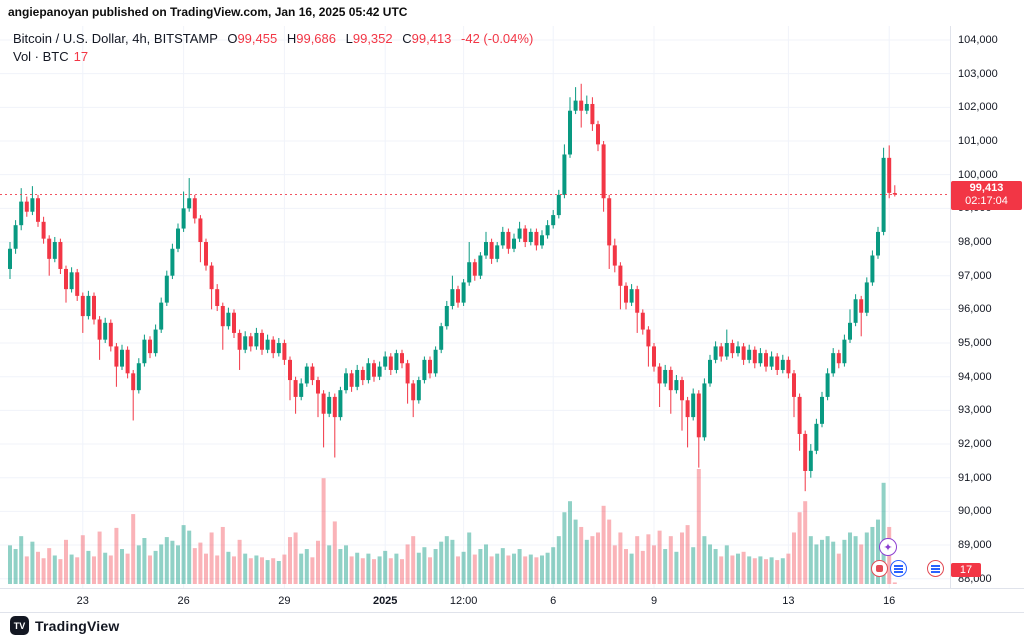 The height and width of the screenshot is (641, 1024). What do you see at coordinates (115, 38) in the screenshot?
I see `symbol-title: Bitcoin / U.S. Dollar, 4h, BITSTAMP` at bounding box center [115, 38].